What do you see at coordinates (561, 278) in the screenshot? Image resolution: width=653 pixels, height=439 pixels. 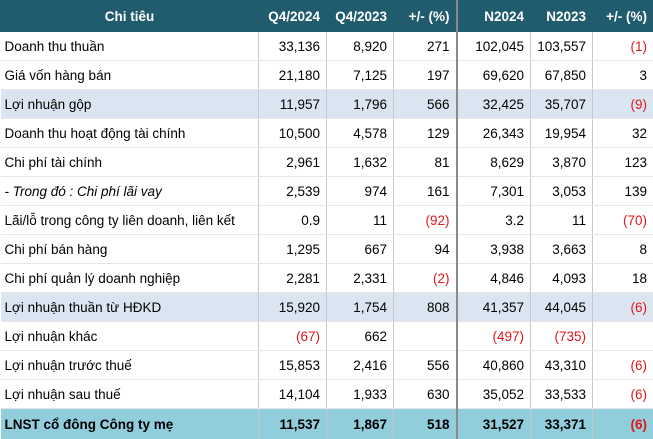 I see `value-cell: 4,093` at bounding box center [561, 278].